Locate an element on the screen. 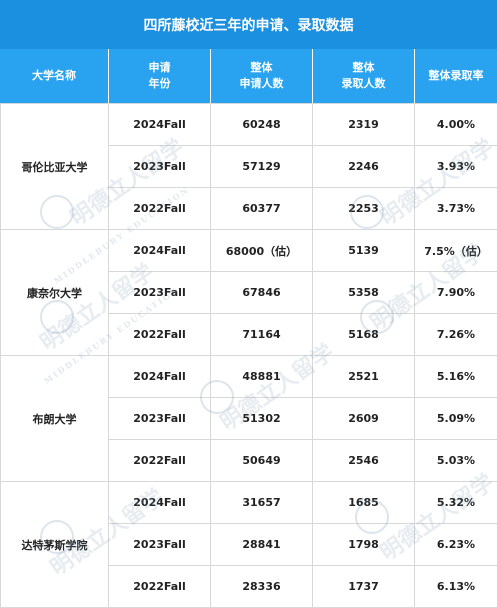 This screenshot has height=608, width=497. applicants-cell: 71164 is located at coordinates (262, 335).